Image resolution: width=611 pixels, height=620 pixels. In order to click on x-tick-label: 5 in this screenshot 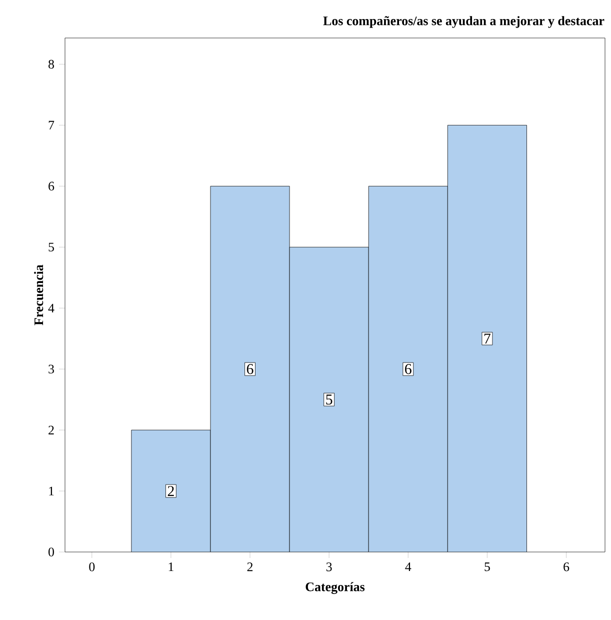, I will do `click(487, 567)`.